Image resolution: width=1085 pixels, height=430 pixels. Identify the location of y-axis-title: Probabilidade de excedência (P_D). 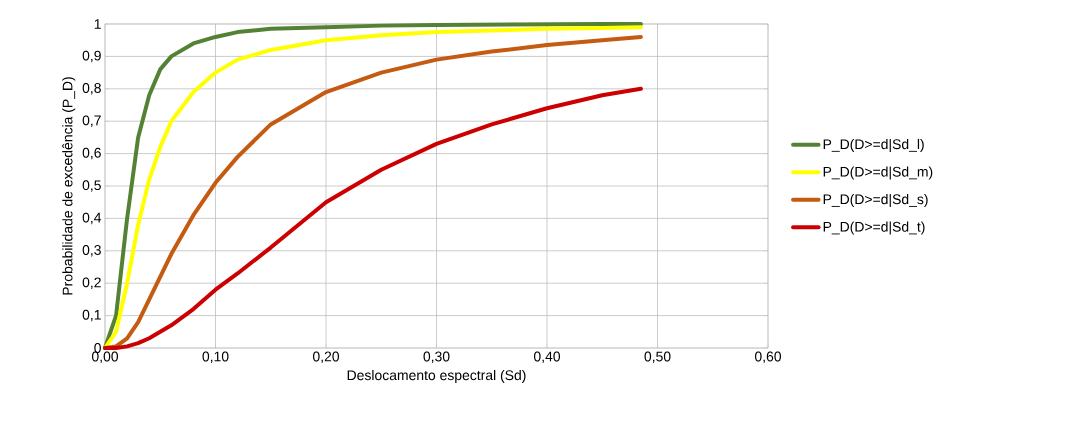
(69, 186).